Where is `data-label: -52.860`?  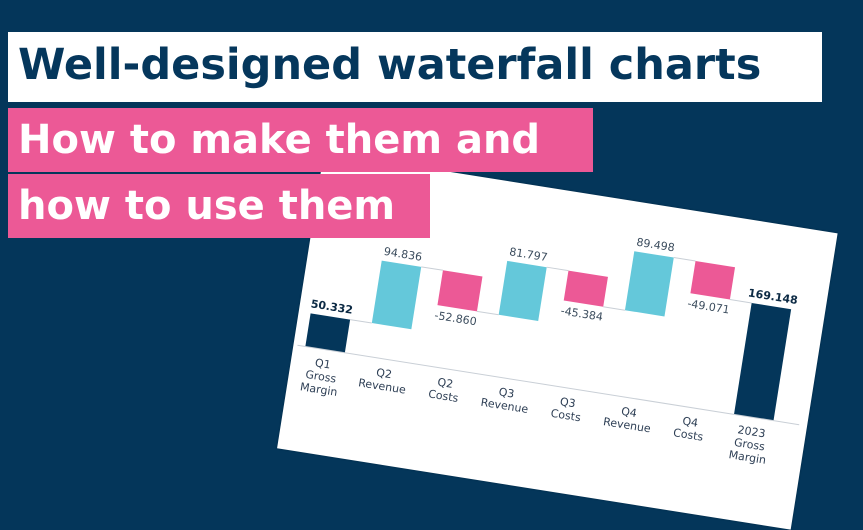 data-label: -52.860 is located at coordinates (456, 318).